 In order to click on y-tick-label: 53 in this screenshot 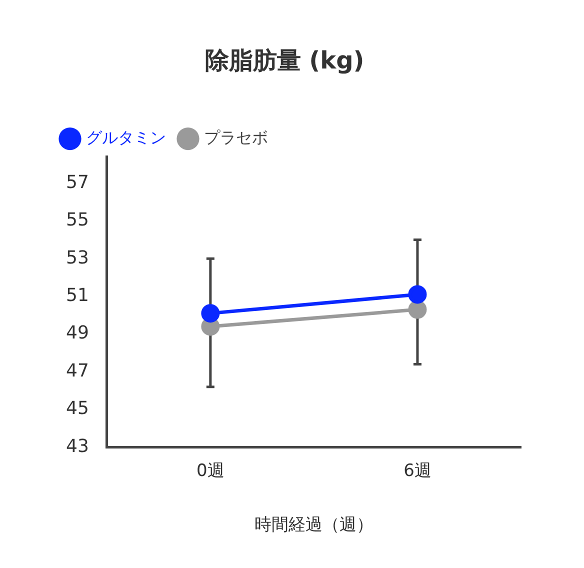, I will do `click(77, 257)`.